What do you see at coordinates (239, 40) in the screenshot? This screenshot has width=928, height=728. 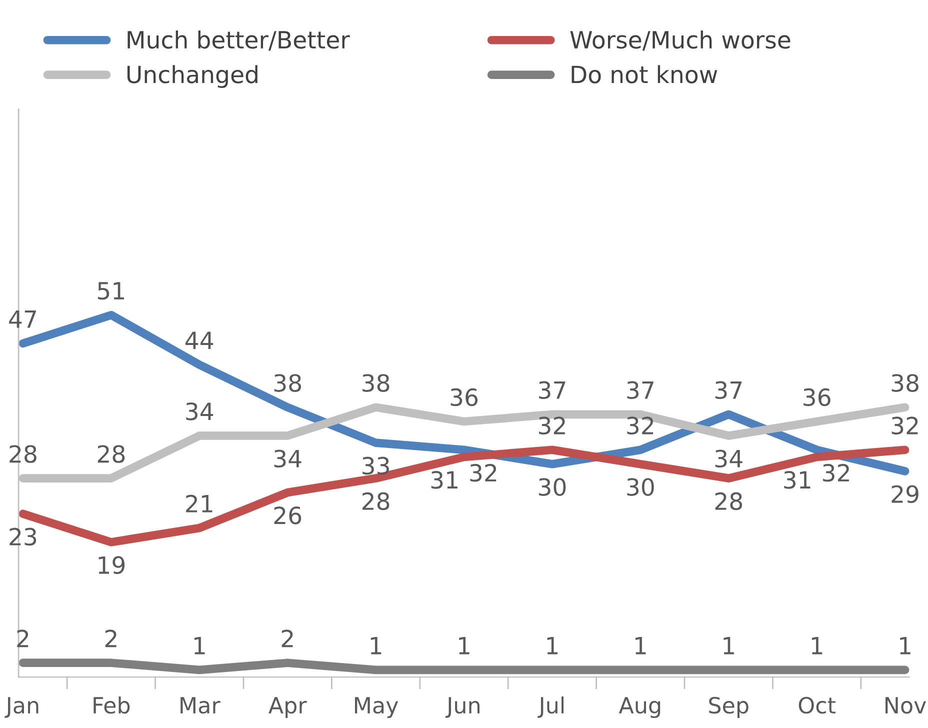 I see `legend-label: Much better/Better` at bounding box center [239, 40].